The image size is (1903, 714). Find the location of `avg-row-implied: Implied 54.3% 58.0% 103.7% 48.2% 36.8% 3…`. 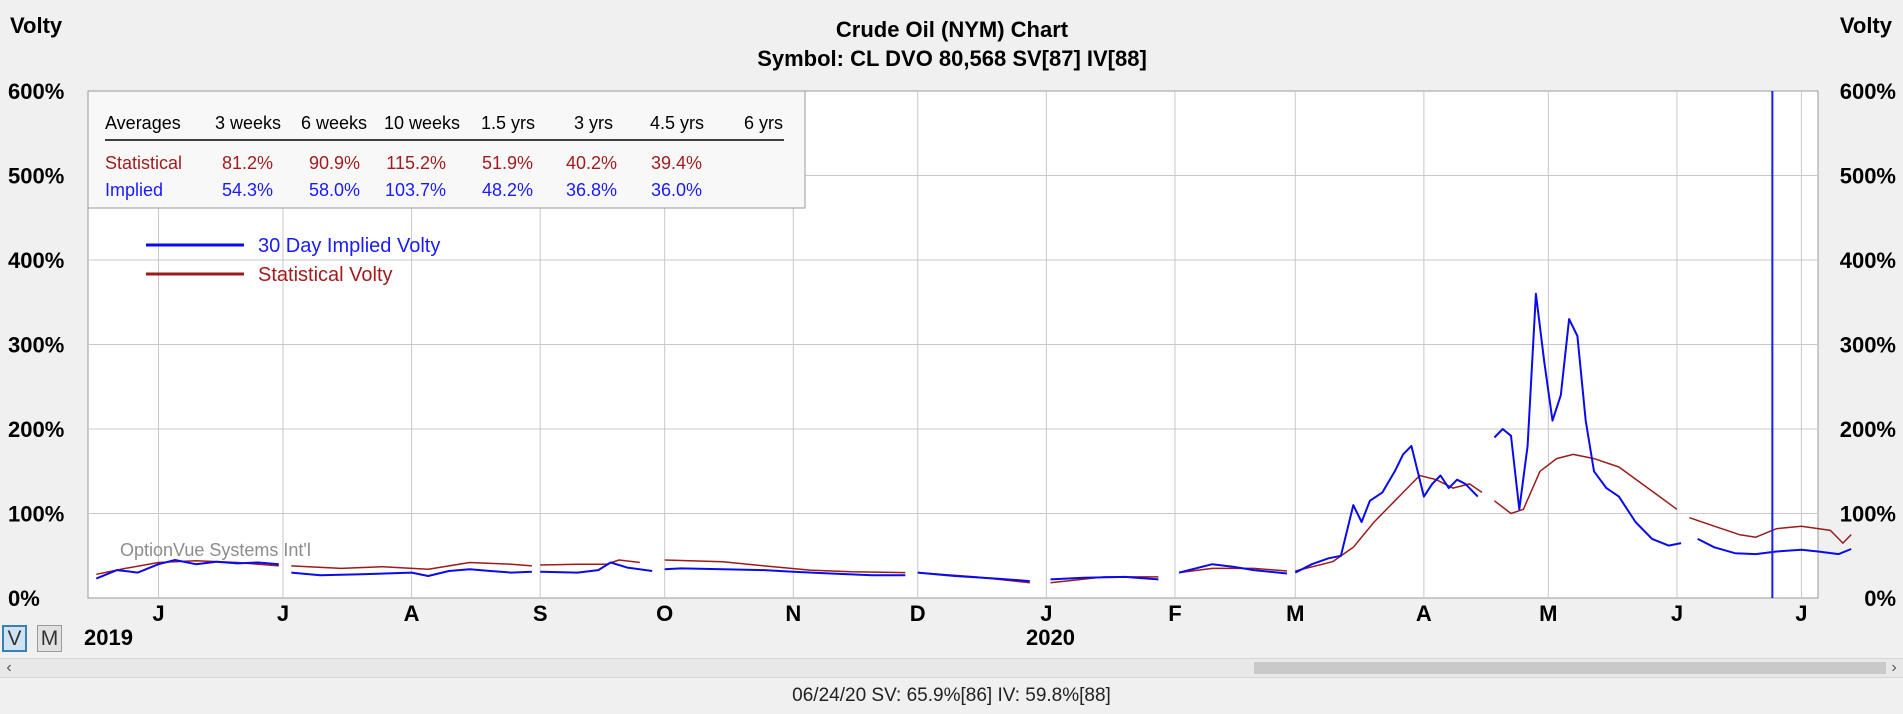

avg-row-implied: Implied 54.3% 58.0% 103.7% 48.2% 36.8% 3… is located at coordinates (403, 190).